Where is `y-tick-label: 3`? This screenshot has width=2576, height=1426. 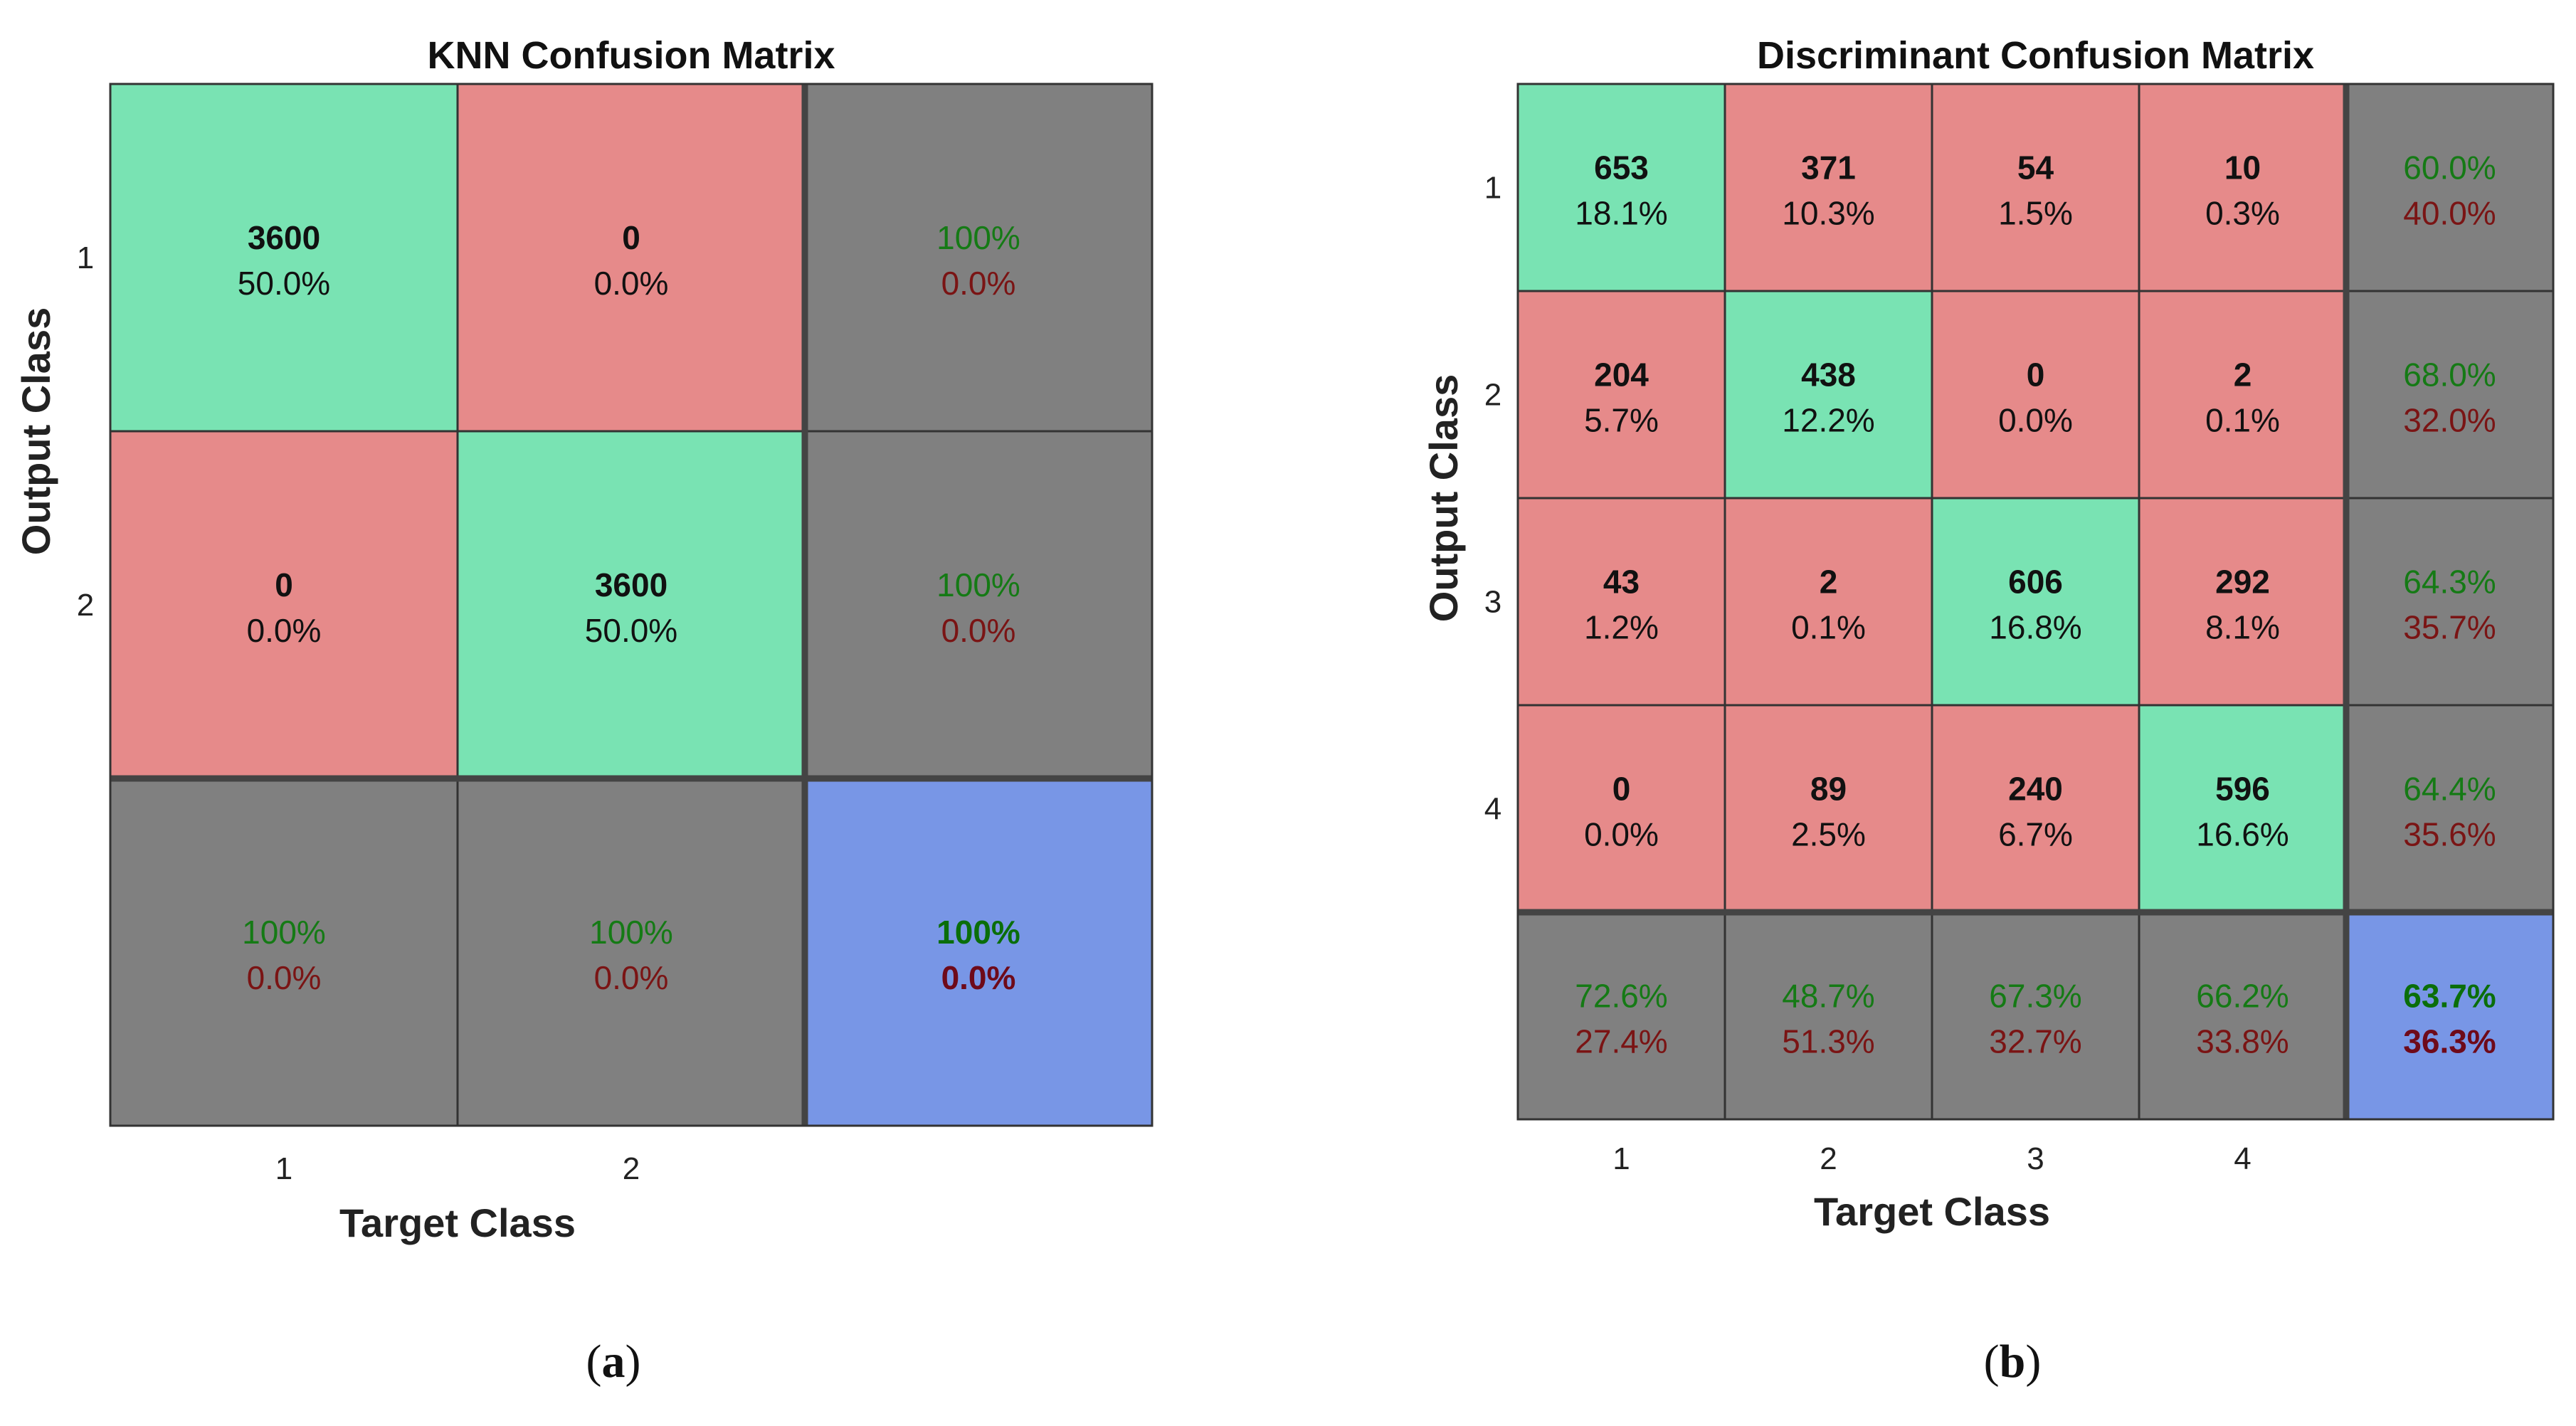 y-tick-label: 3 is located at coordinates (1492, 602).